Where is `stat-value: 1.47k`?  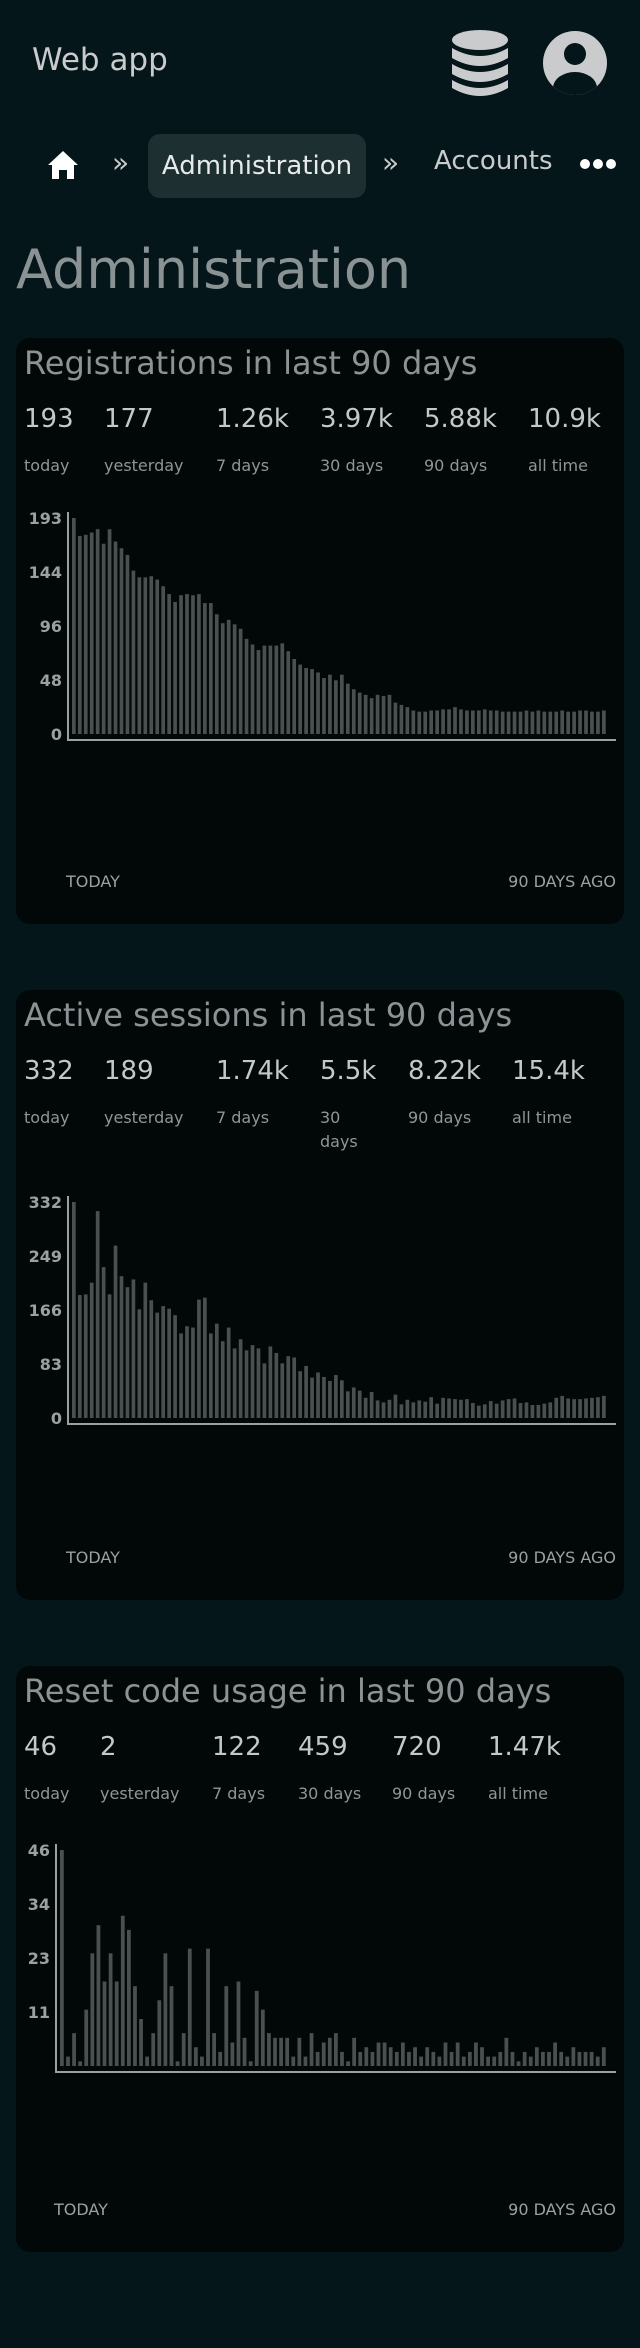
stat-value: 1.47k is located at coordinates (524, 1747).